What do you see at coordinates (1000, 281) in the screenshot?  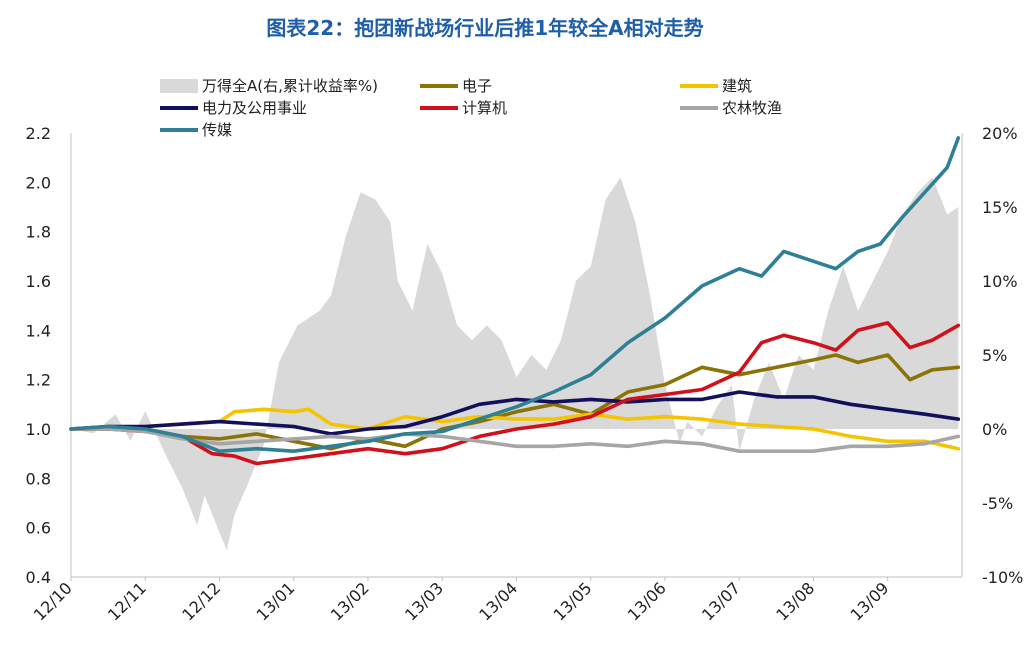 I see `right-tick-label: 10%` at bounding box center [1000, 281].